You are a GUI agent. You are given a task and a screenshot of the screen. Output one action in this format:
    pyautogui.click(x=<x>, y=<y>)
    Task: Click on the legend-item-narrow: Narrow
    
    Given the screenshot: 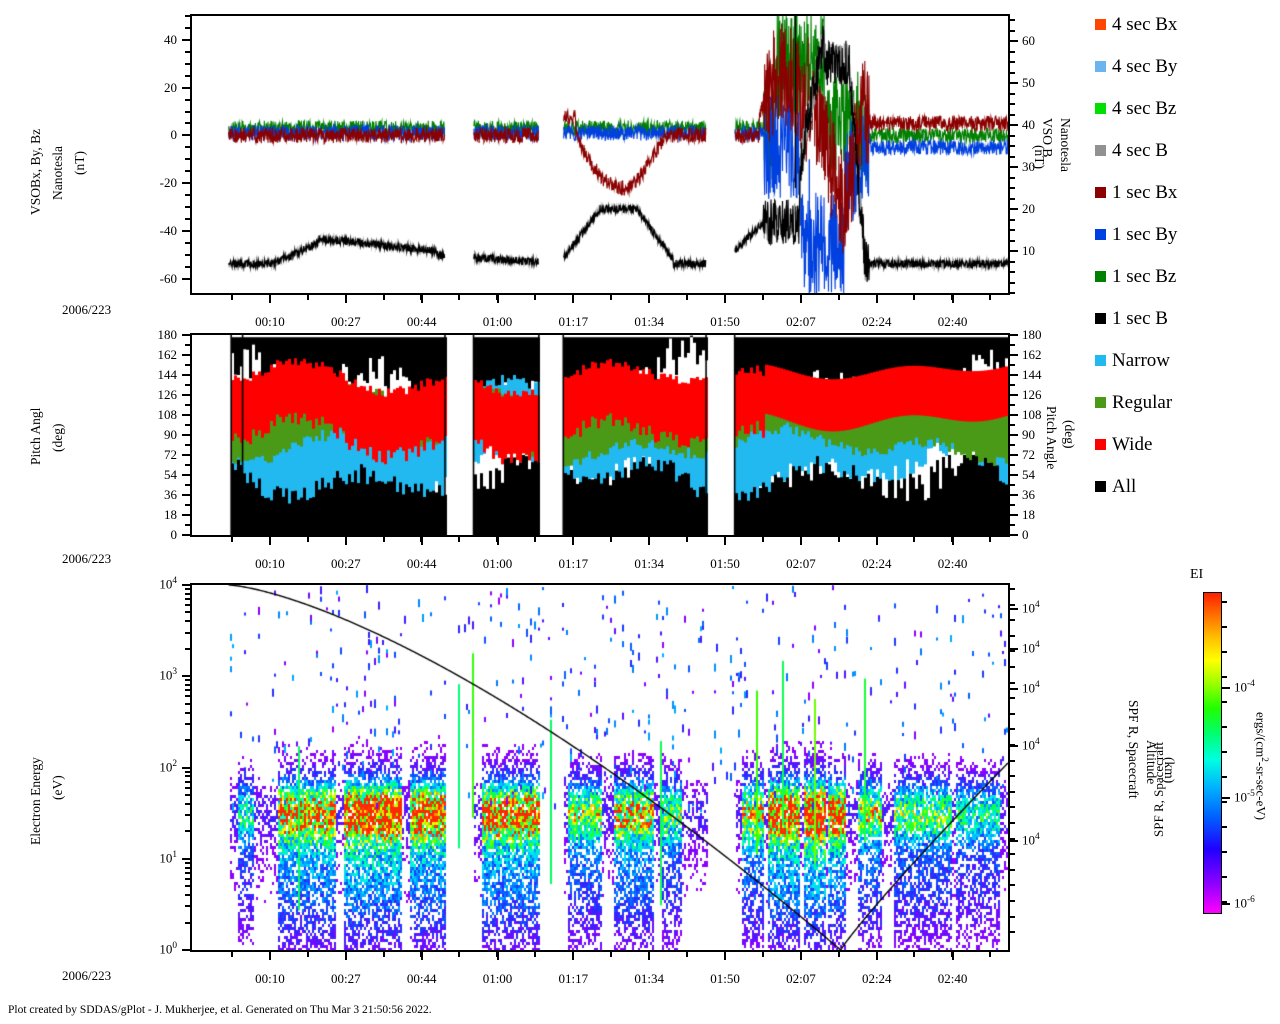 What is the action you would take?
    pyautogui.click(x=1132, y=360)
    